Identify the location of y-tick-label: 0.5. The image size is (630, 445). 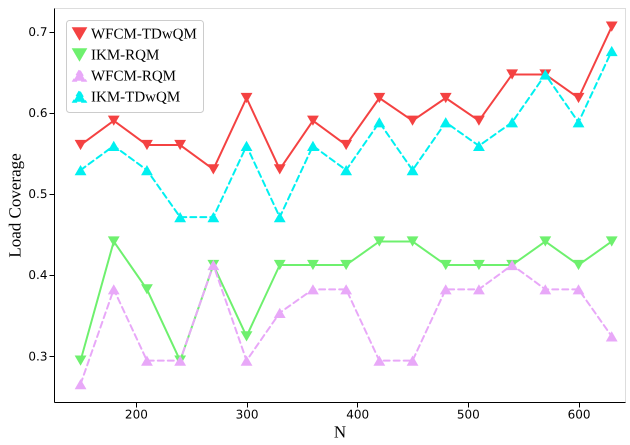
(38, 194).